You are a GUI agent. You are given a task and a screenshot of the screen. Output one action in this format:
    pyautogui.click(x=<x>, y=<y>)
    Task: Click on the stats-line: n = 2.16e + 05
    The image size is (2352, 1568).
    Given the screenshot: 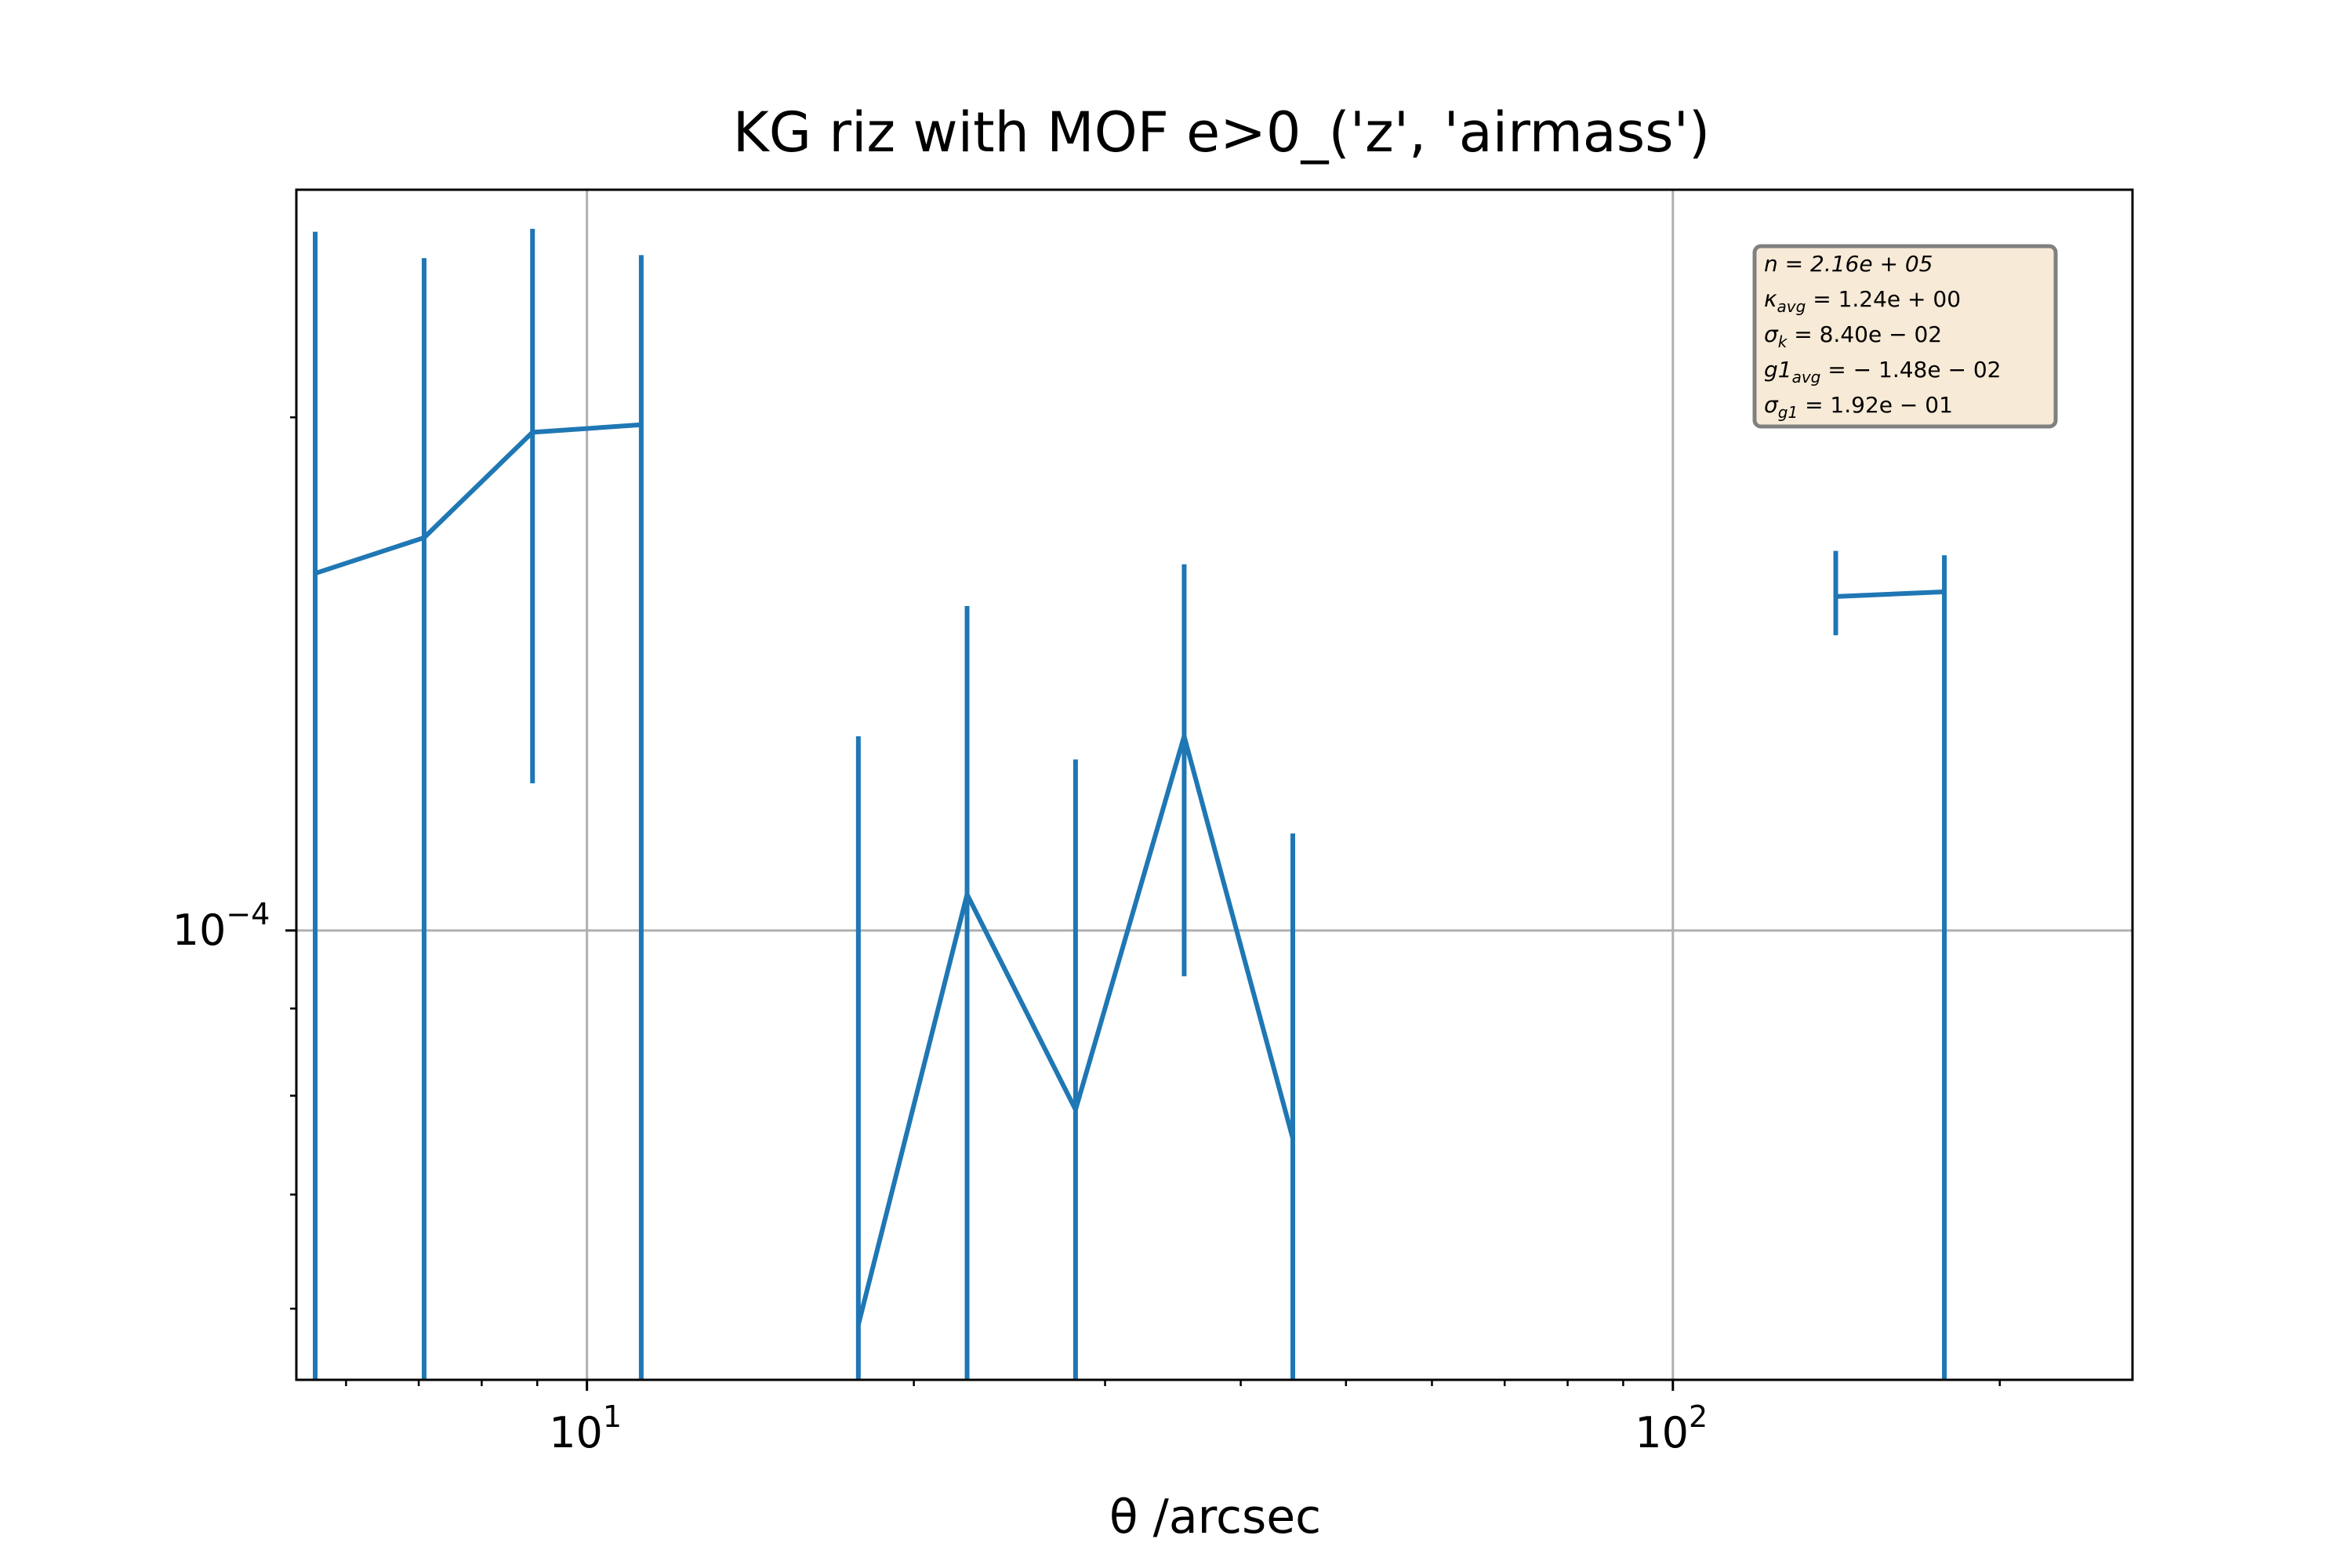 What is the action you would take?
    pyautogui.click(x=1848, y=264)
    